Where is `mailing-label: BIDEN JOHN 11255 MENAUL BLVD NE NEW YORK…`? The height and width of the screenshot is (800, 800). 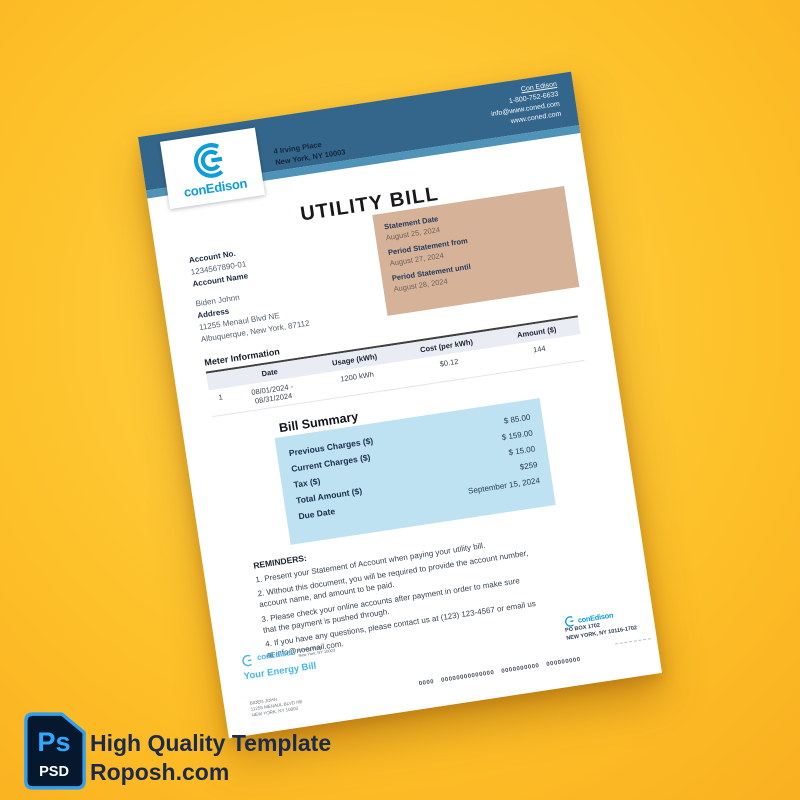 mailing-label: BIDEN JOHN 11255 MENAUL BLVD NE NEW YORK… is located at coordinates (276, 707).